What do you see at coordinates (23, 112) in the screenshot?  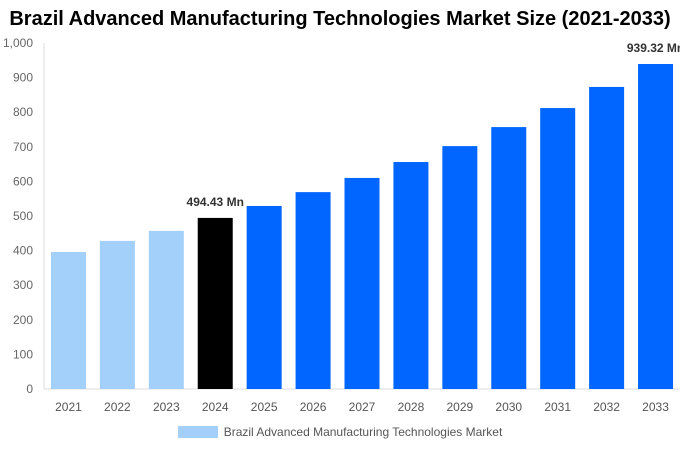 I see `y-tick-label: 800` at bounding box center [23, 112].